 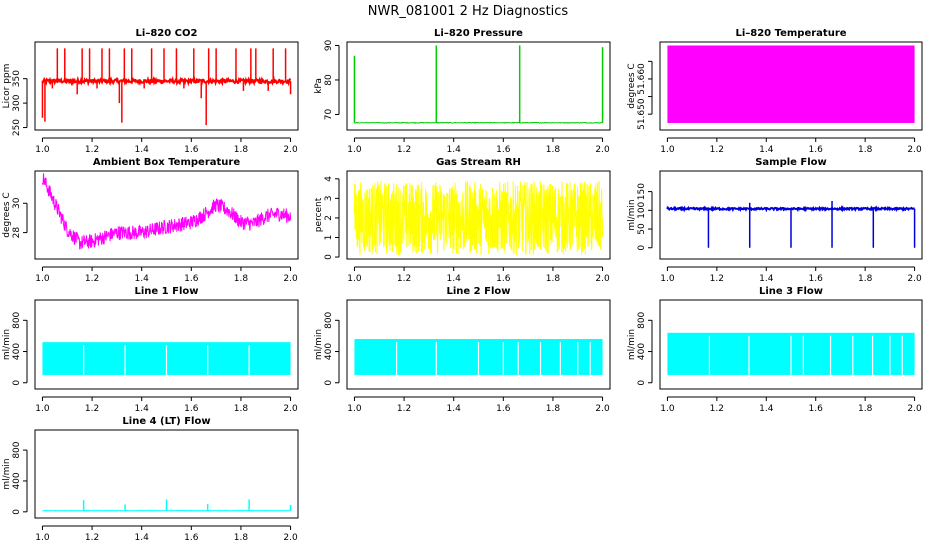 I want to click on panel-title: Gas Stream RH, so click(x=478, y=162).